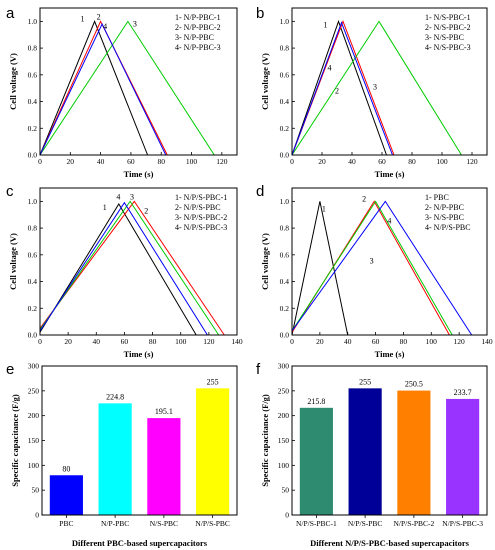 Image resolution: width=495 pixels, height=550 pixels. Describe the element at coordinates (198, 207) in the screenshot. I see `legend-entry: 2- N/P/S-PBC` at that location.